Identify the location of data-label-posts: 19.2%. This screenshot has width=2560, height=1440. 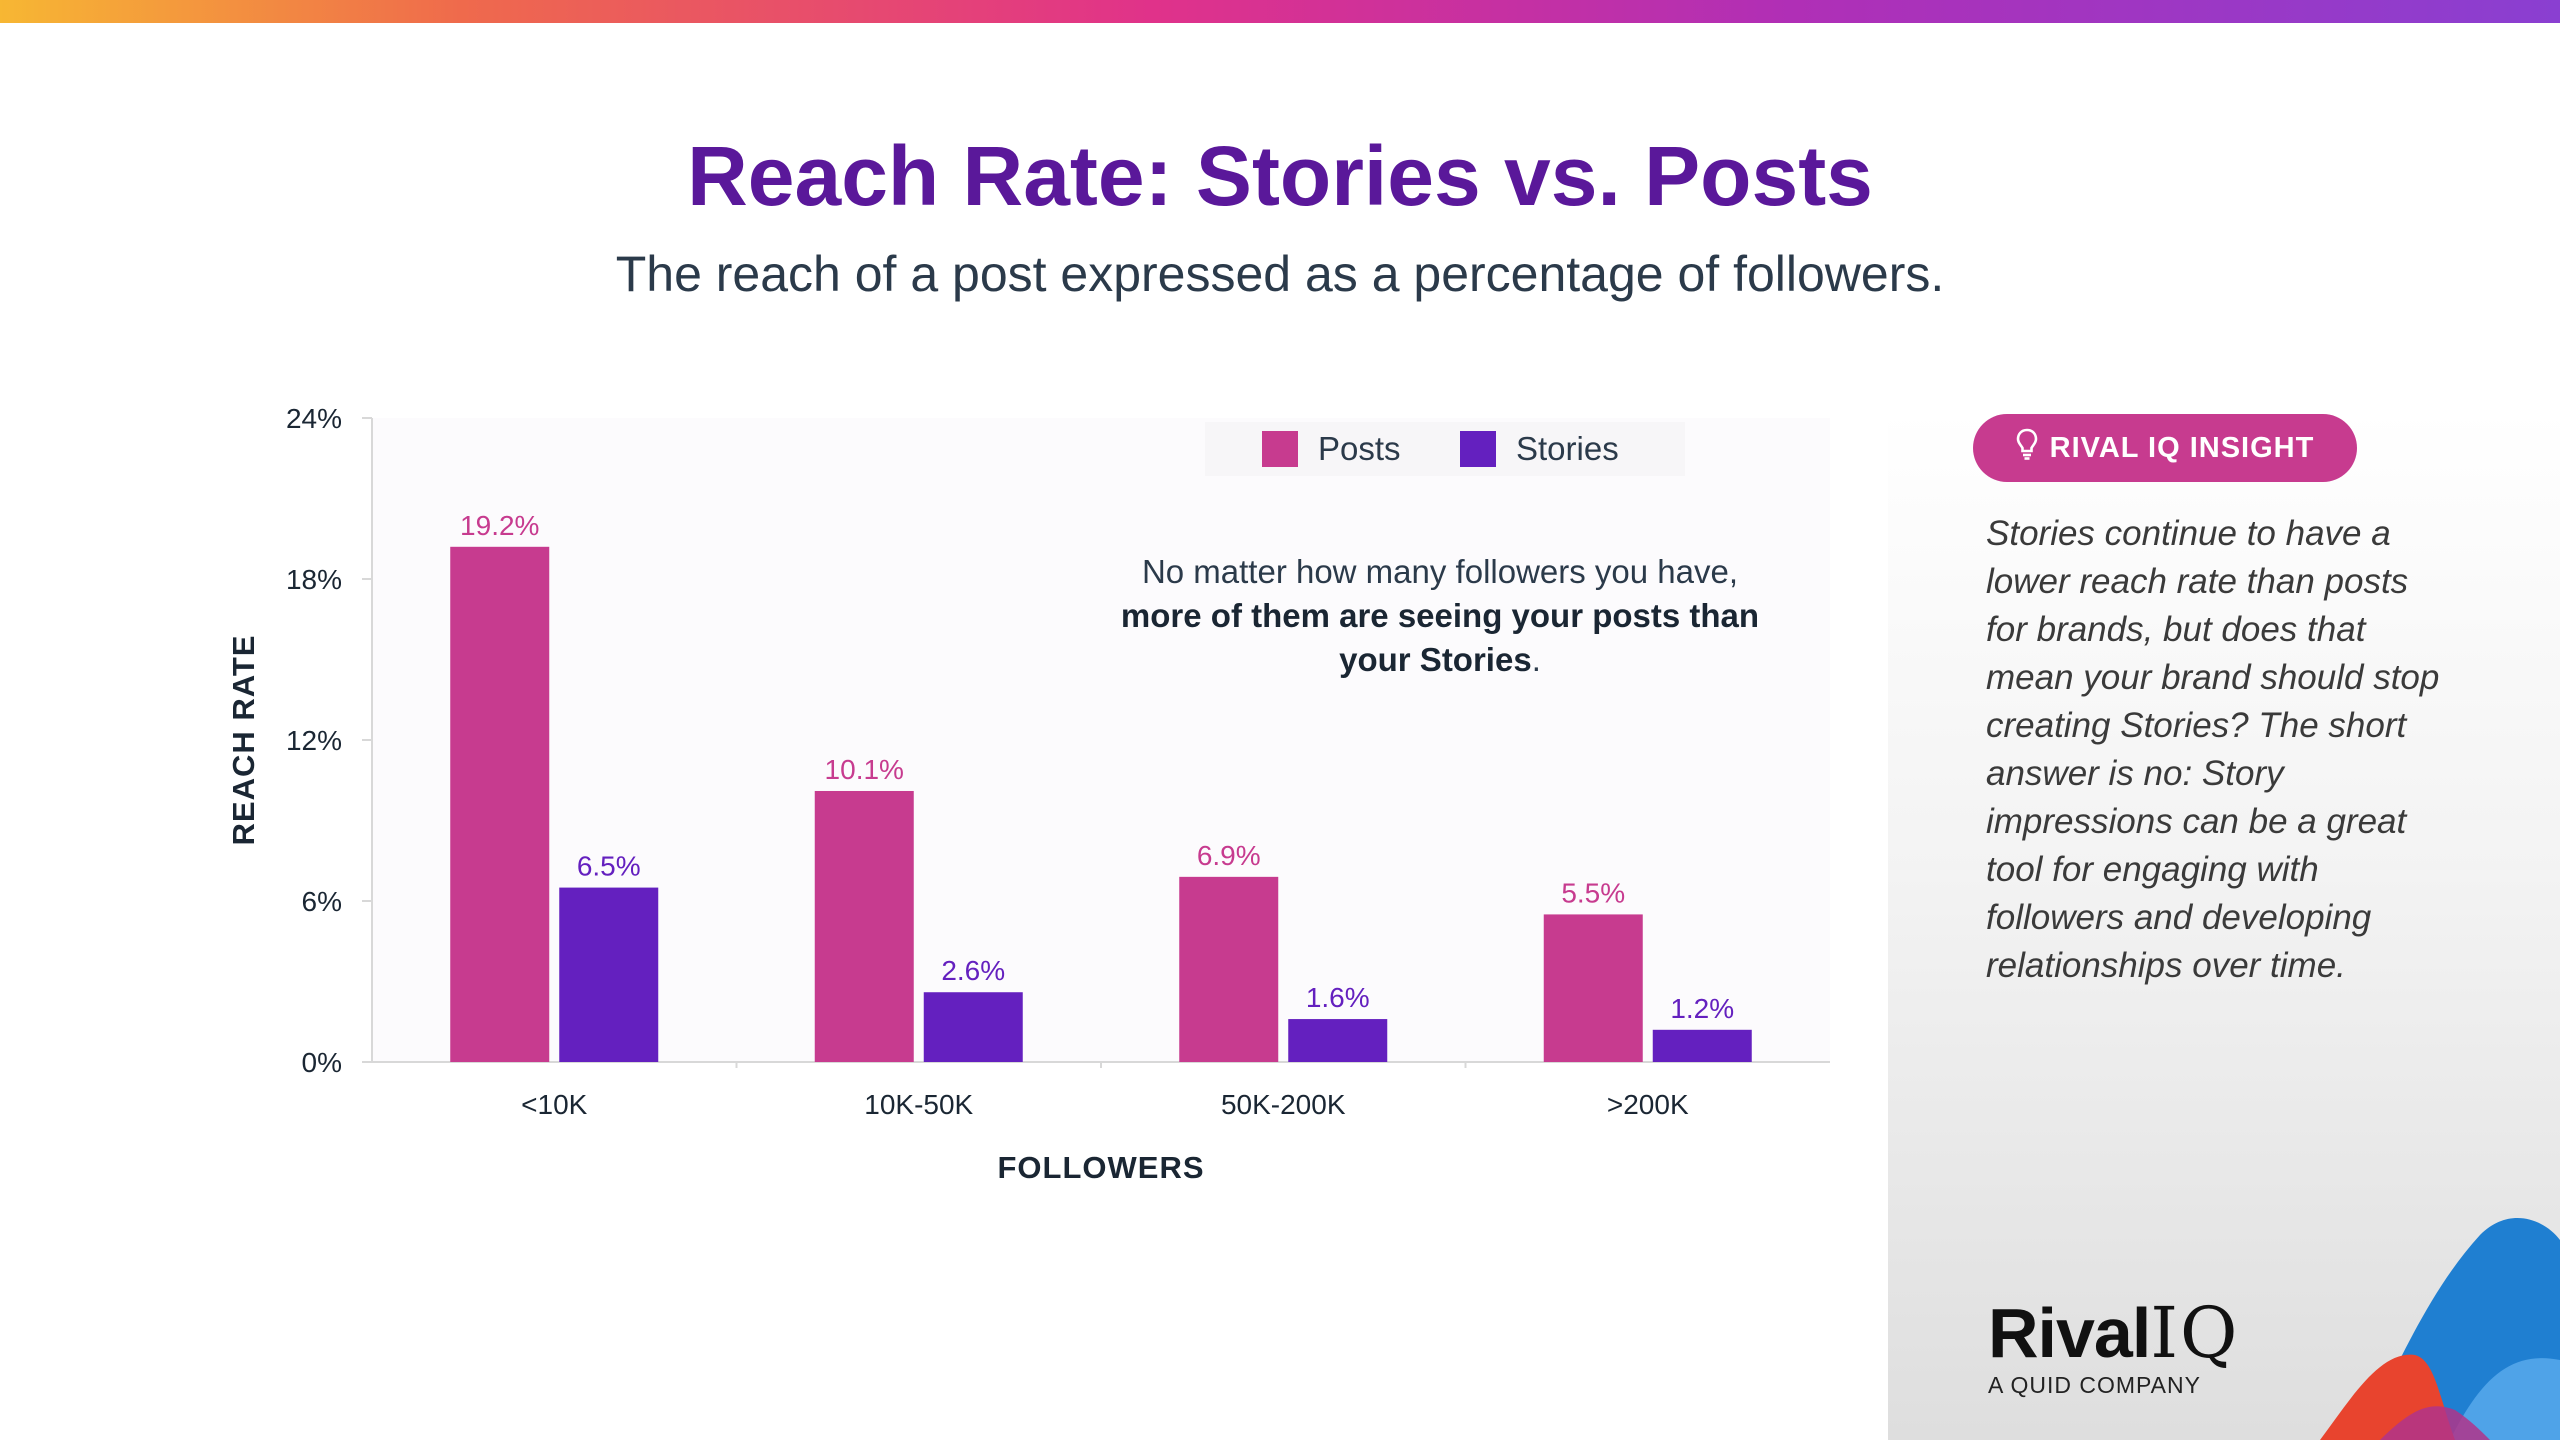
(499, 525).